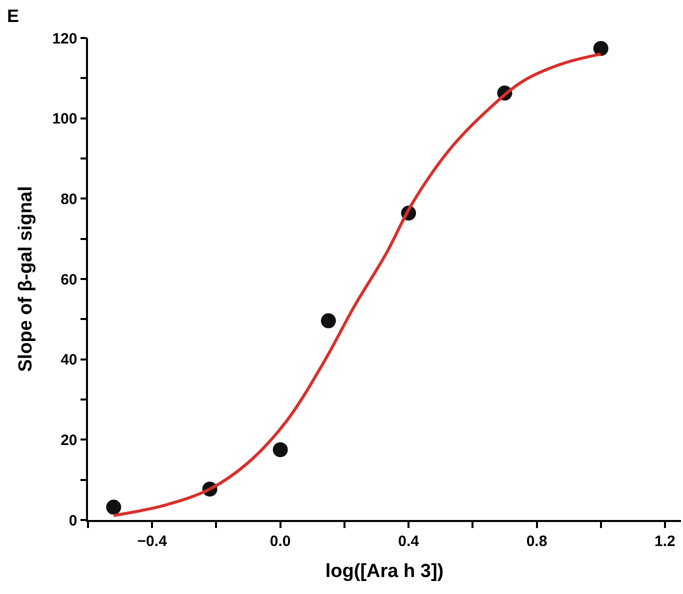  I want to click on x-tick-label: 0.4, so click(409, 541).